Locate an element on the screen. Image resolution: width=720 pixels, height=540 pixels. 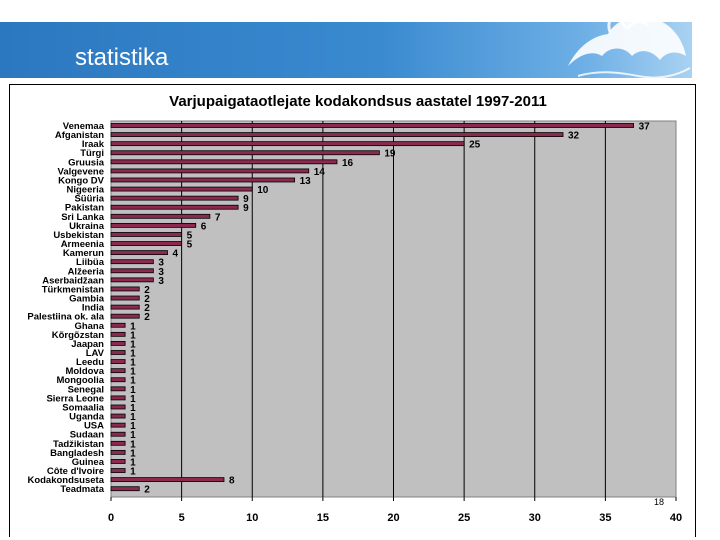
x-tick-label: 30 is located at coordinates (535, 518).